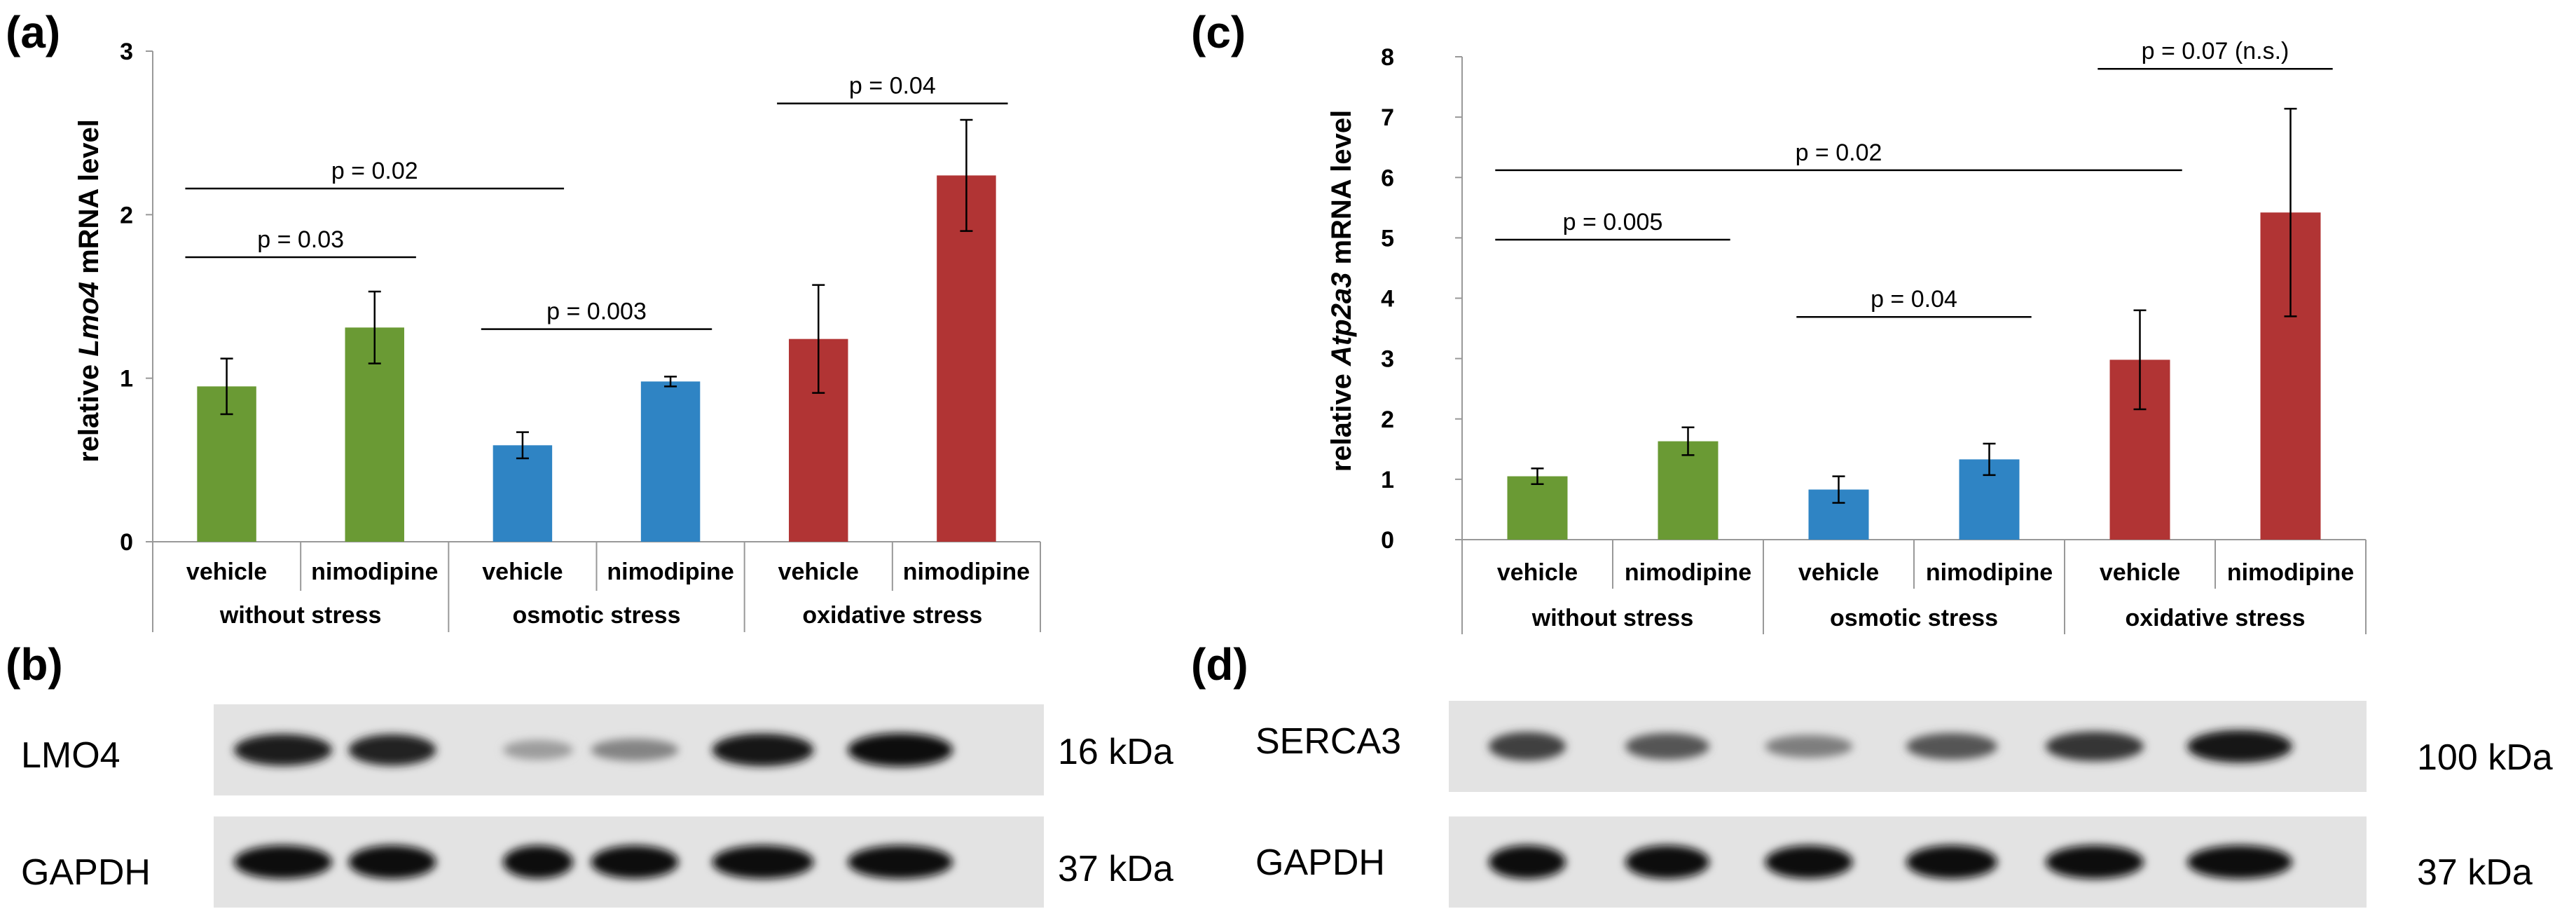 The height and width of the screenshot is (923, 2576). Describe the element at coordinates (1387, 117) in the screenshot. I see `y-tick-label: 7` at that location.